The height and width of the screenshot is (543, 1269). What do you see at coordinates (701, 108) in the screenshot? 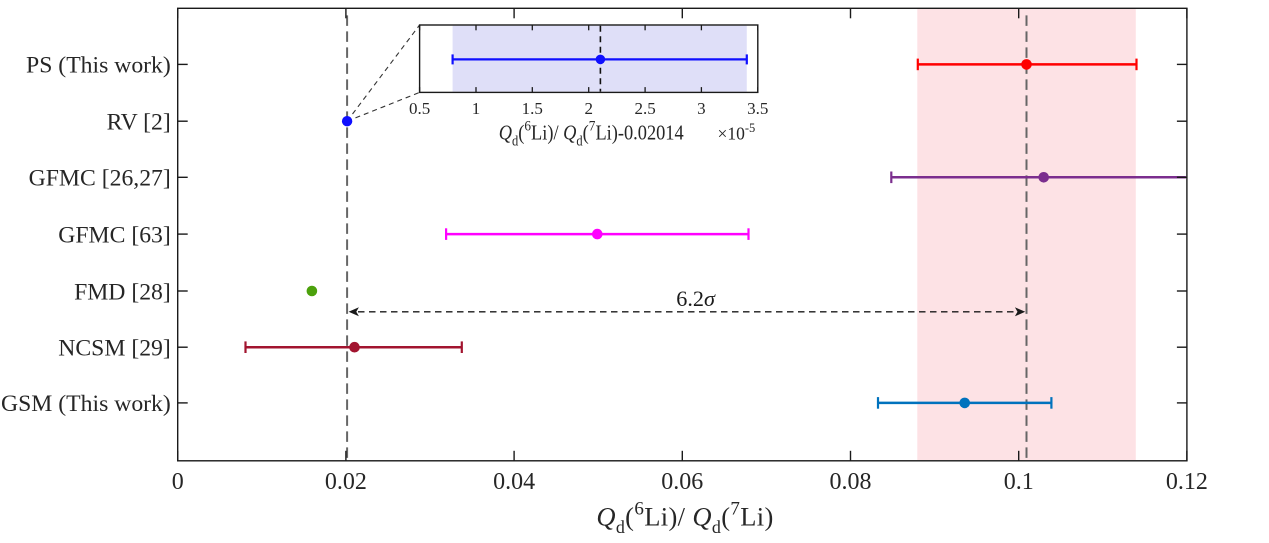
I see `svg-text: 3` at bounding box center [701, 108].